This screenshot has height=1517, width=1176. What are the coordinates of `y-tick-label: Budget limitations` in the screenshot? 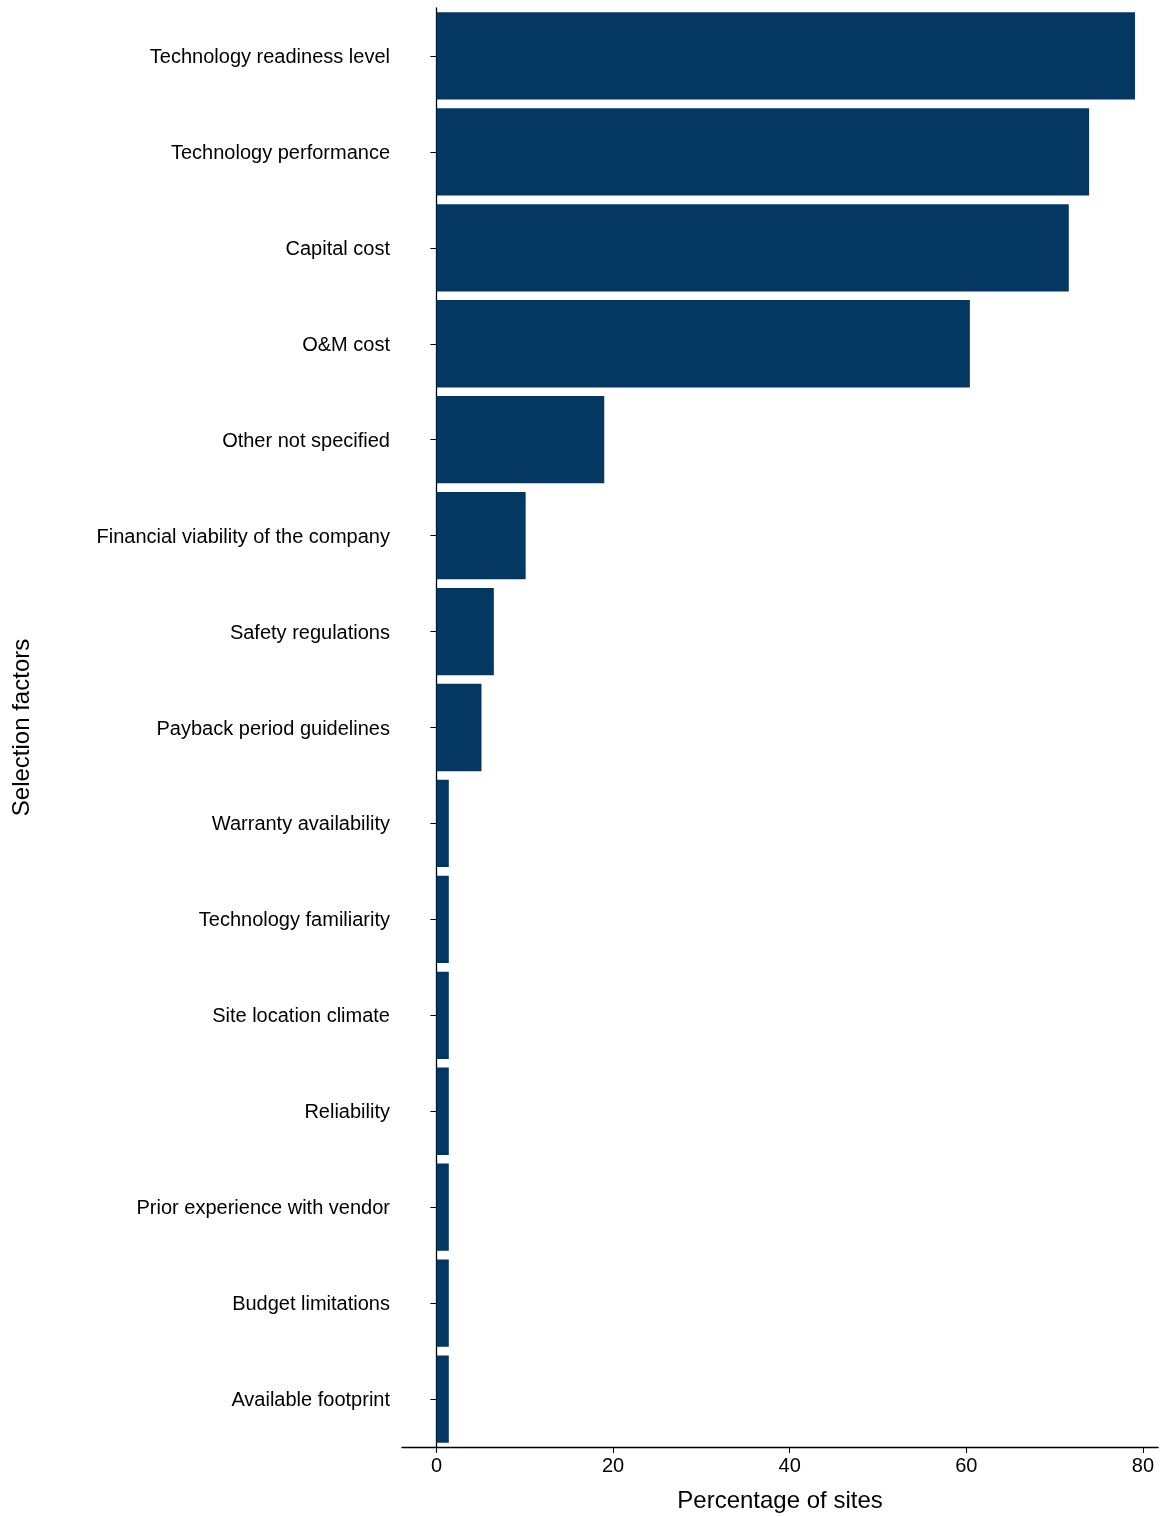 It's located at (311, 1303).